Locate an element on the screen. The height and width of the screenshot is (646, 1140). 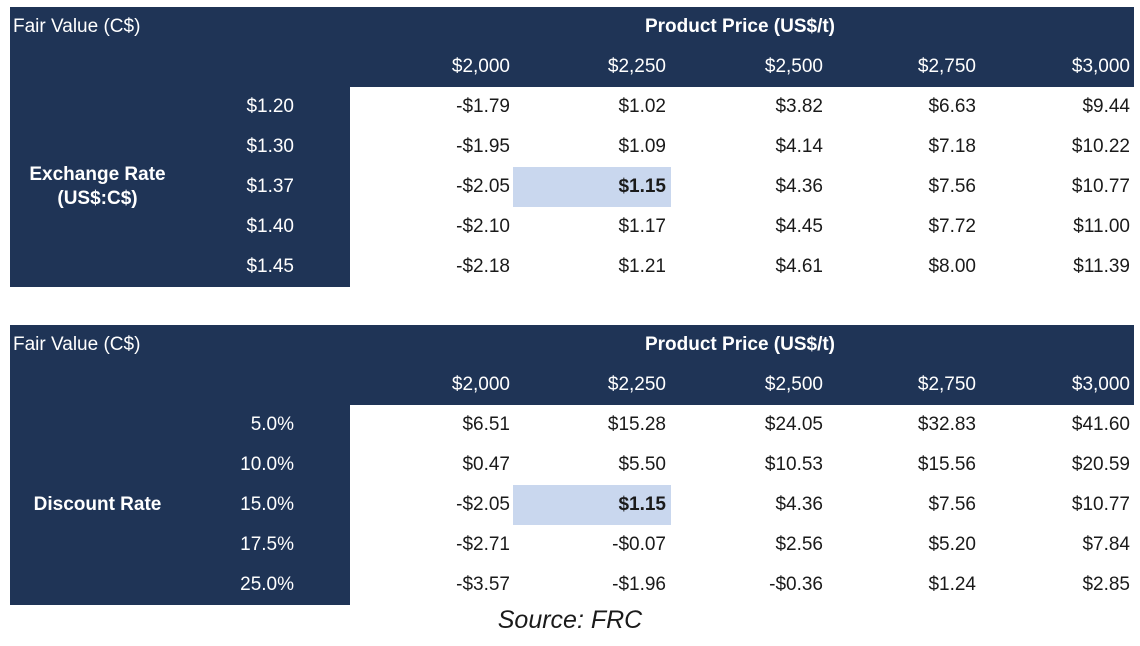
row-header: $1.30 is located at coordinates (270, 146).